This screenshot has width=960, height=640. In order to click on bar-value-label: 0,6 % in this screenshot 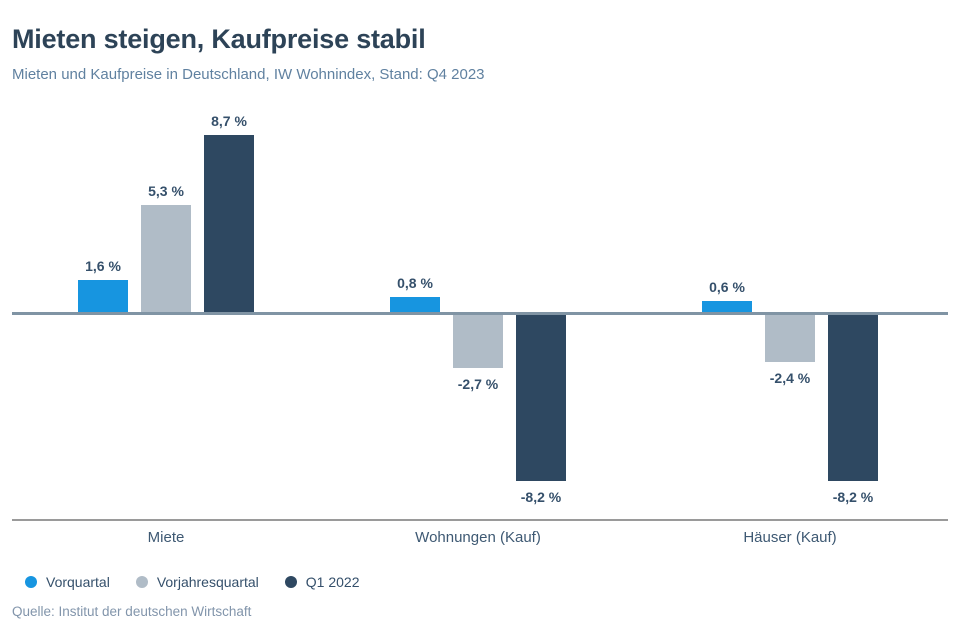, I will do `click(727, 286)`.